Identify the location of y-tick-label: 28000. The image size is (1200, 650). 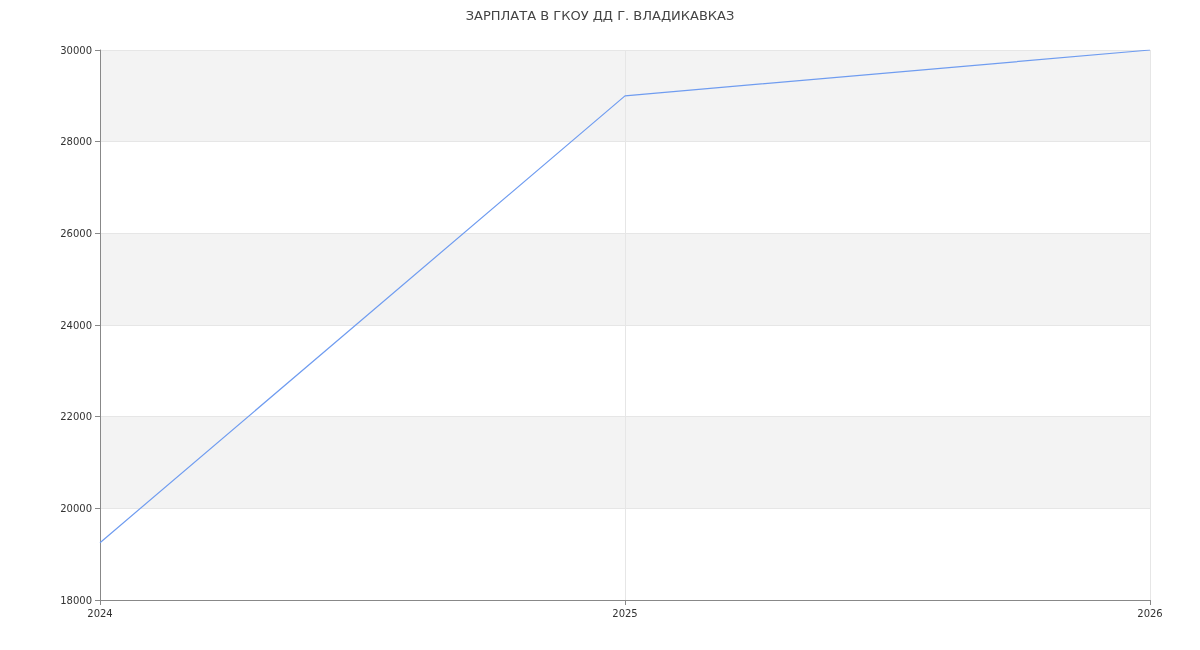
(76, 142).